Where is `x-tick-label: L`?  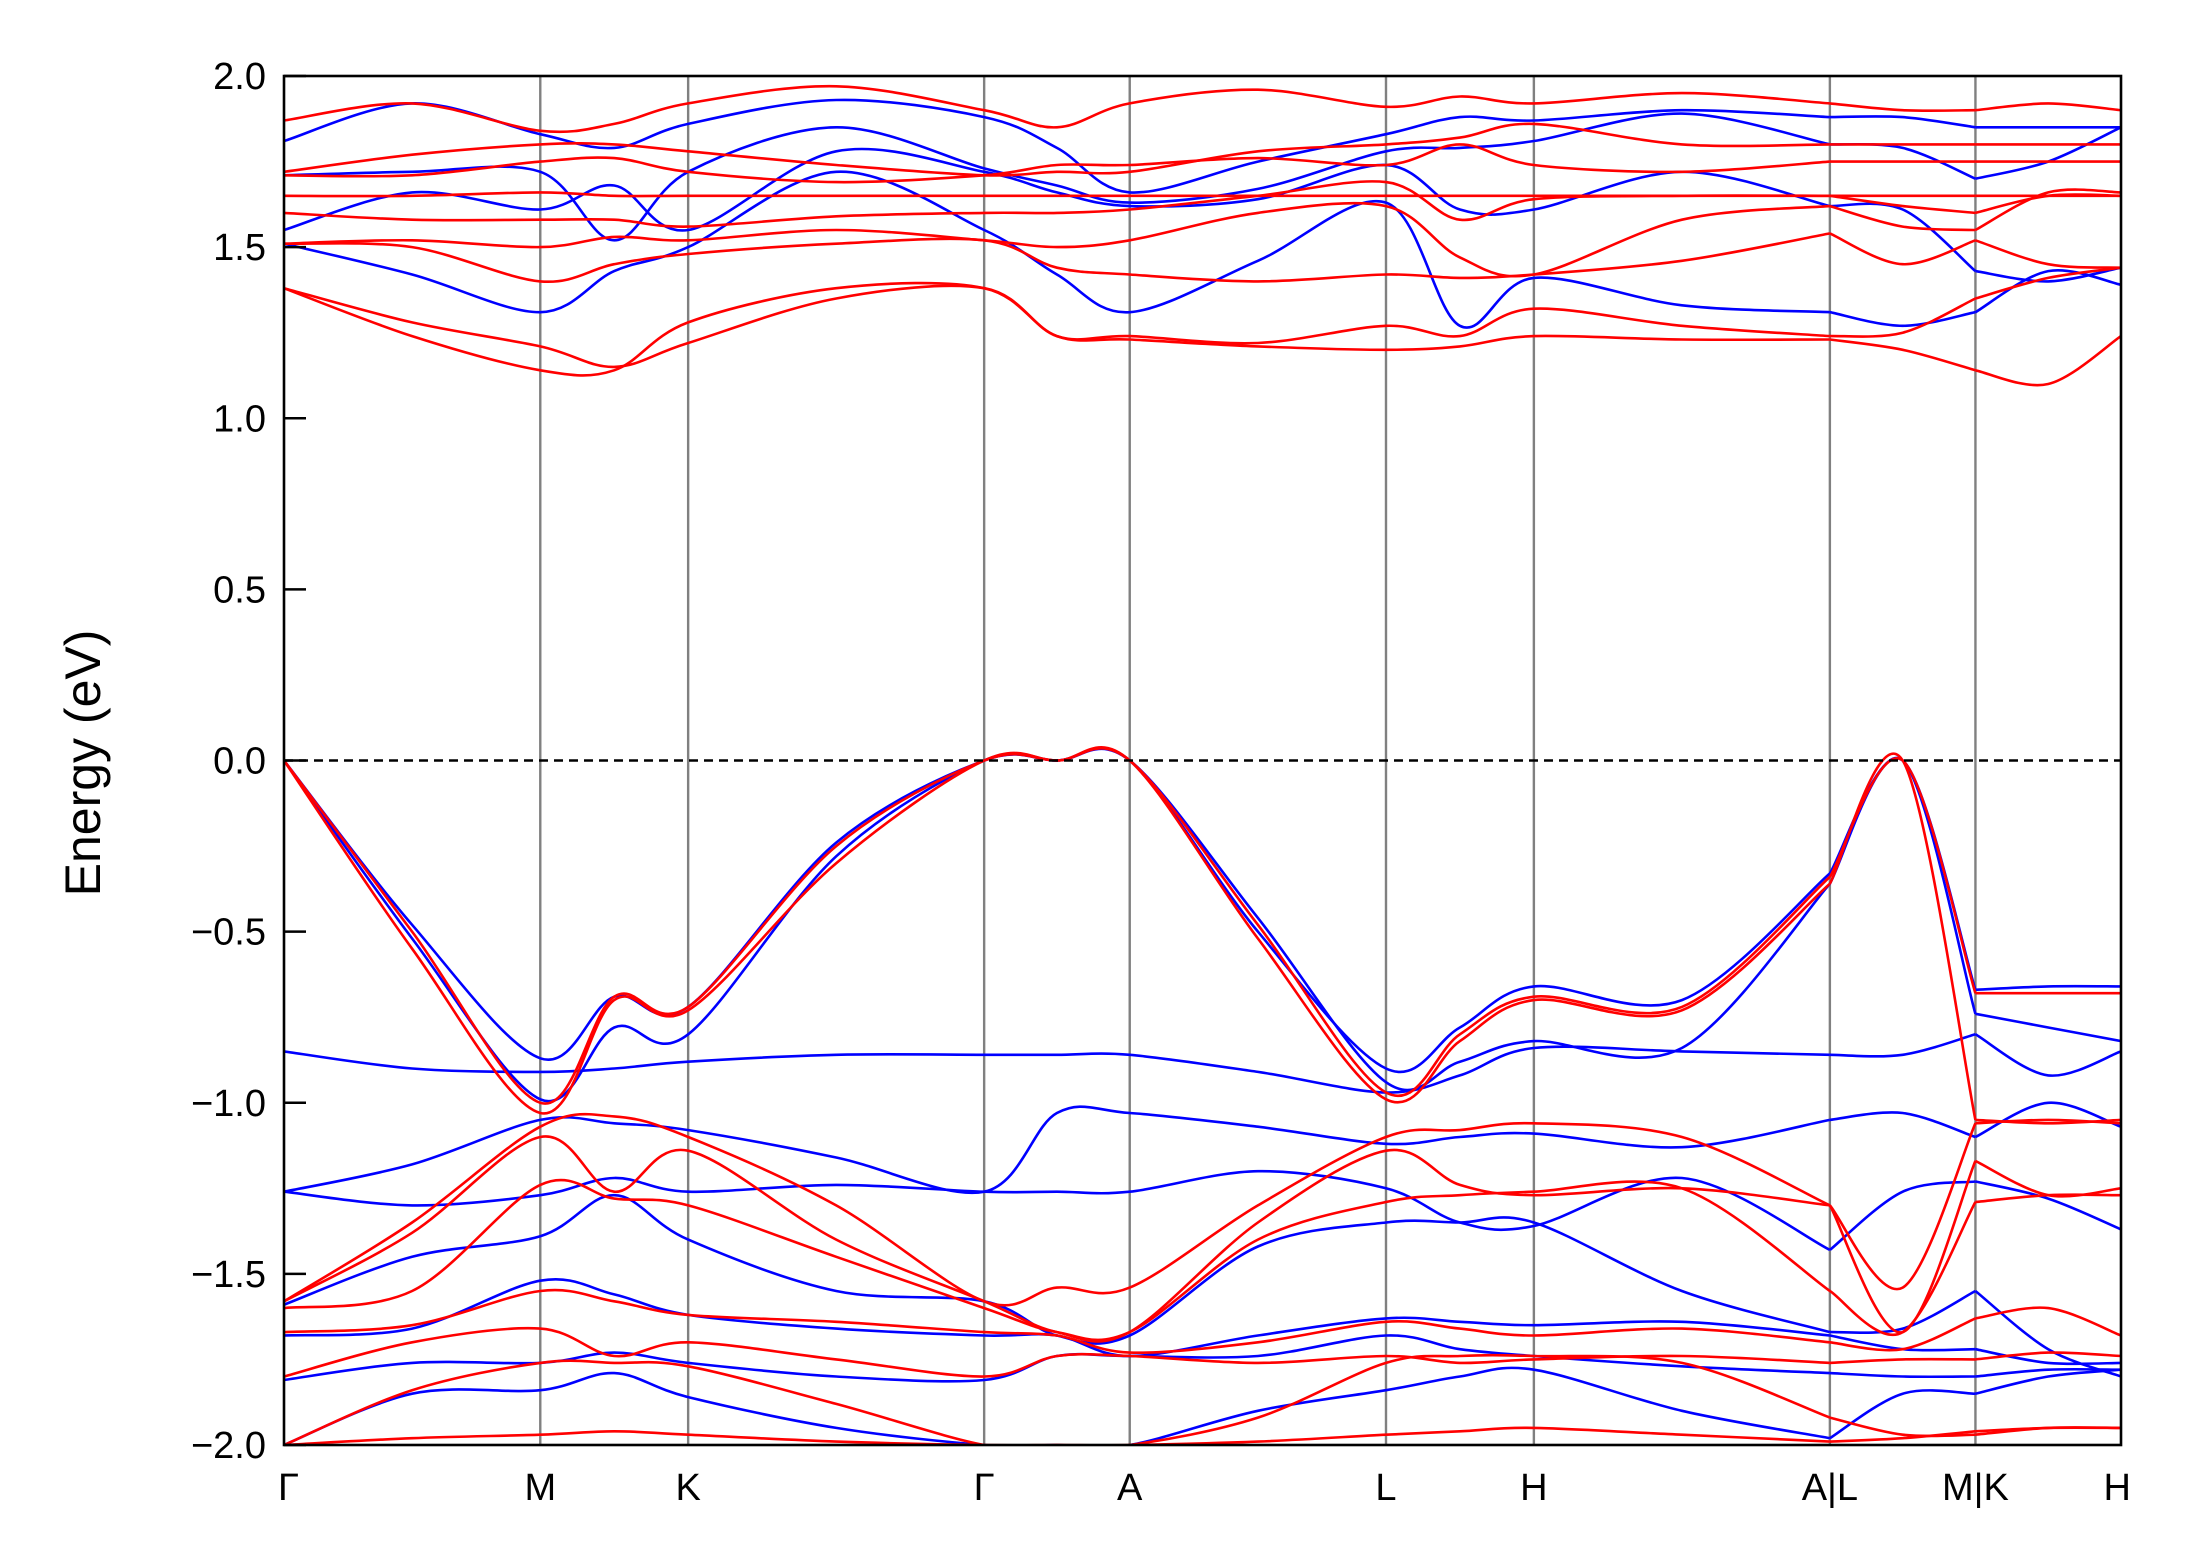 x-tick-label: L is located at coordinates (1385, 1488).